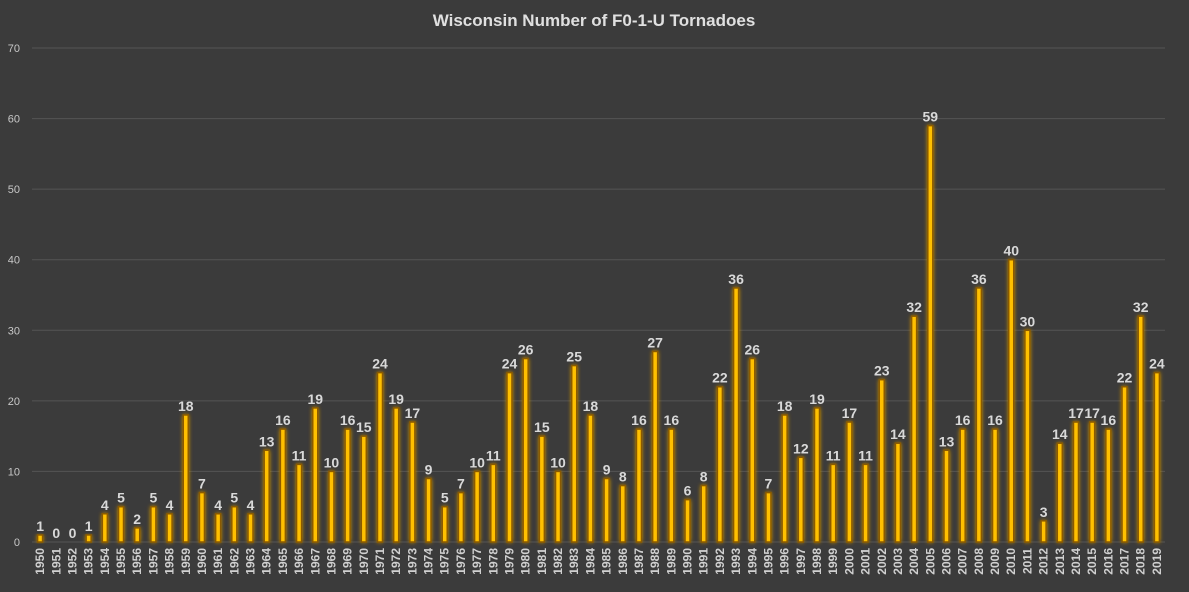 The height and width of the screenshot is (592, 1189). Describe the element at coordinates (218, 561) in the screenshot. I see `x-tick-label: 1961` at that location.